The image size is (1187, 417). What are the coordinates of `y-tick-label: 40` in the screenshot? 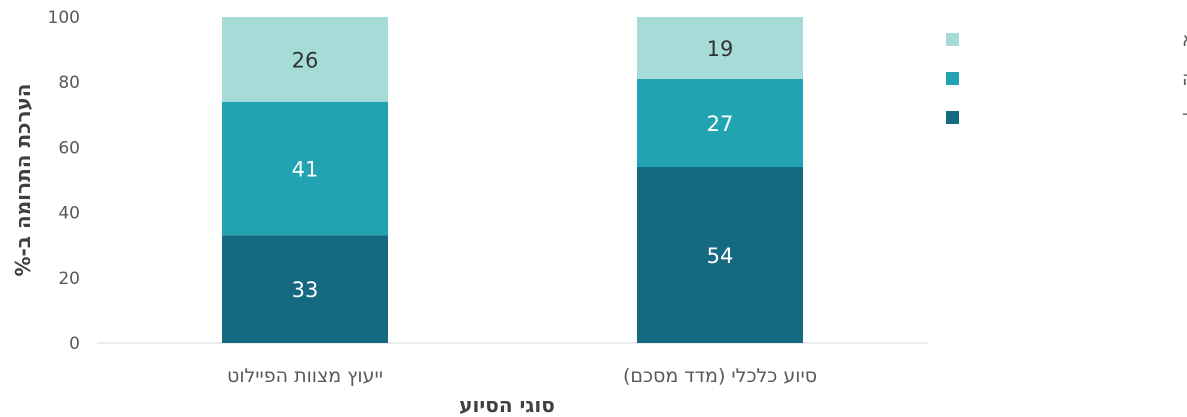 It's located at (69, 214).